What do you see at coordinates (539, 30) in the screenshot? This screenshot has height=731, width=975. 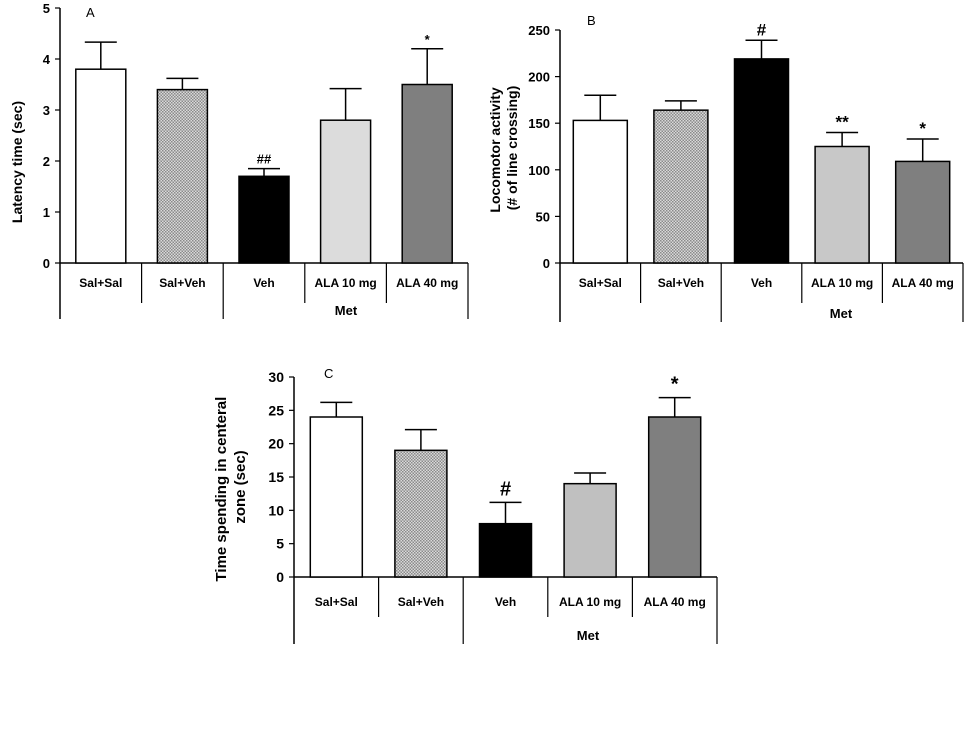 I see `y-tick-label: 250` at bounding box center [539, 30].